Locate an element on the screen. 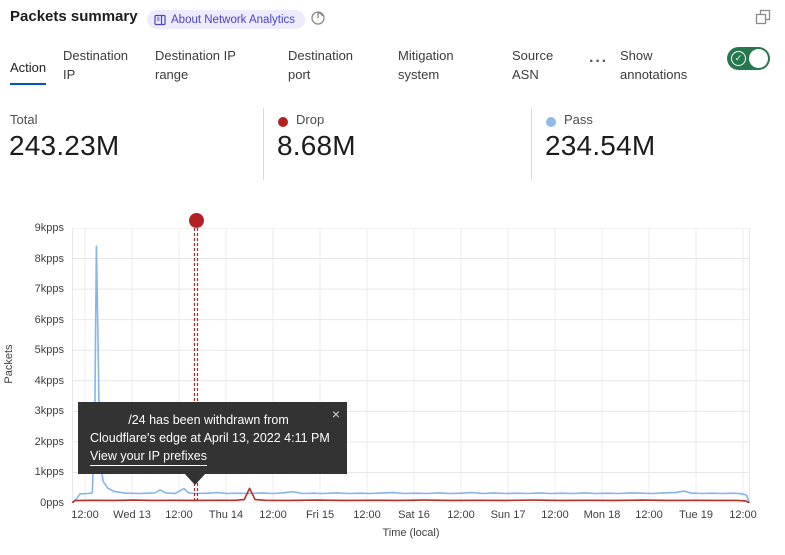 The height and width of the screenshot is (555, 785). stat-pass-value: 234.54M is located at coordinates (600, 145).